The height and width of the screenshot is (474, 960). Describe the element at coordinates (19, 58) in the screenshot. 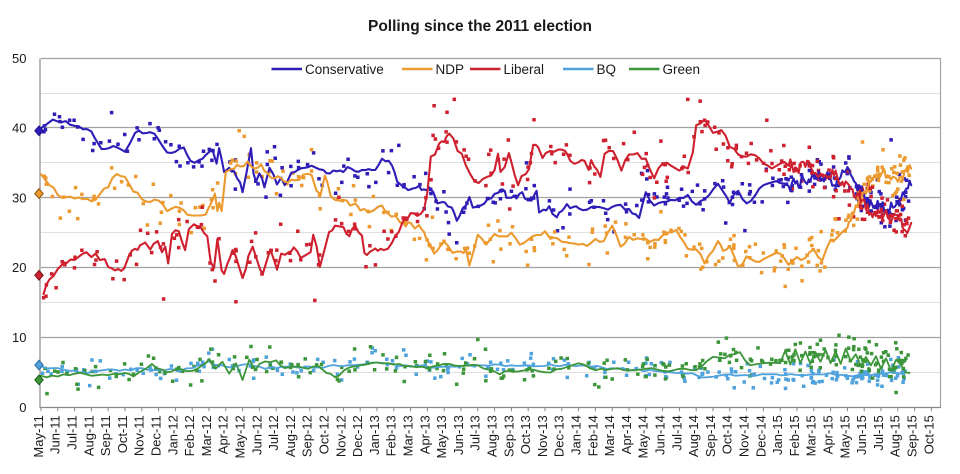

I see `svg-text: 50` at that location.